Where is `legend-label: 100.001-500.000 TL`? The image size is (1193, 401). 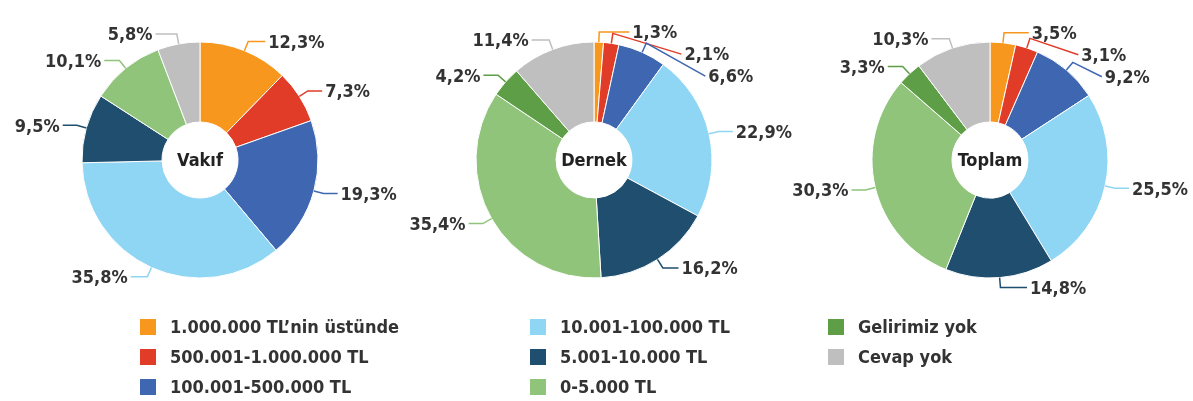
legend-label: 100.001-500.000 TL is located at coordinates (261, 387).